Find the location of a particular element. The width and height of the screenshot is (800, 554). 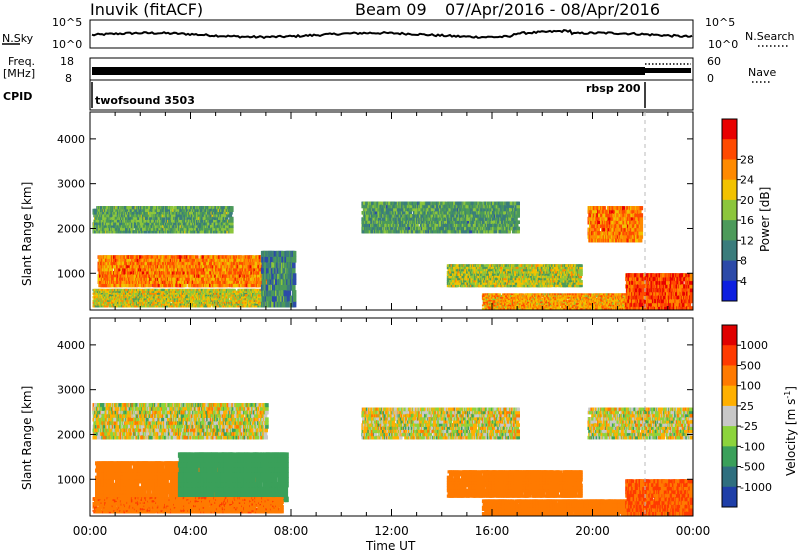

nave-tick-top: 60 is located at coordinates (714, 61).